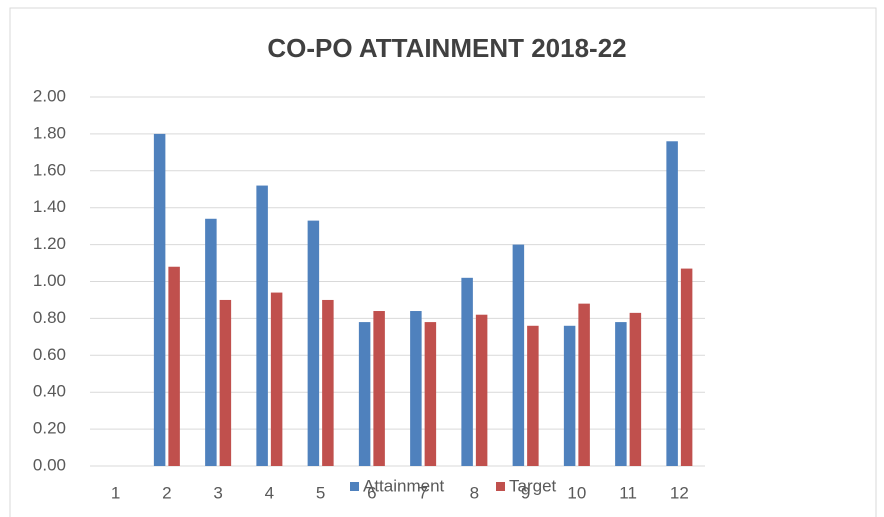  I want to click on x-tick-label: 9, so click(525, 492).